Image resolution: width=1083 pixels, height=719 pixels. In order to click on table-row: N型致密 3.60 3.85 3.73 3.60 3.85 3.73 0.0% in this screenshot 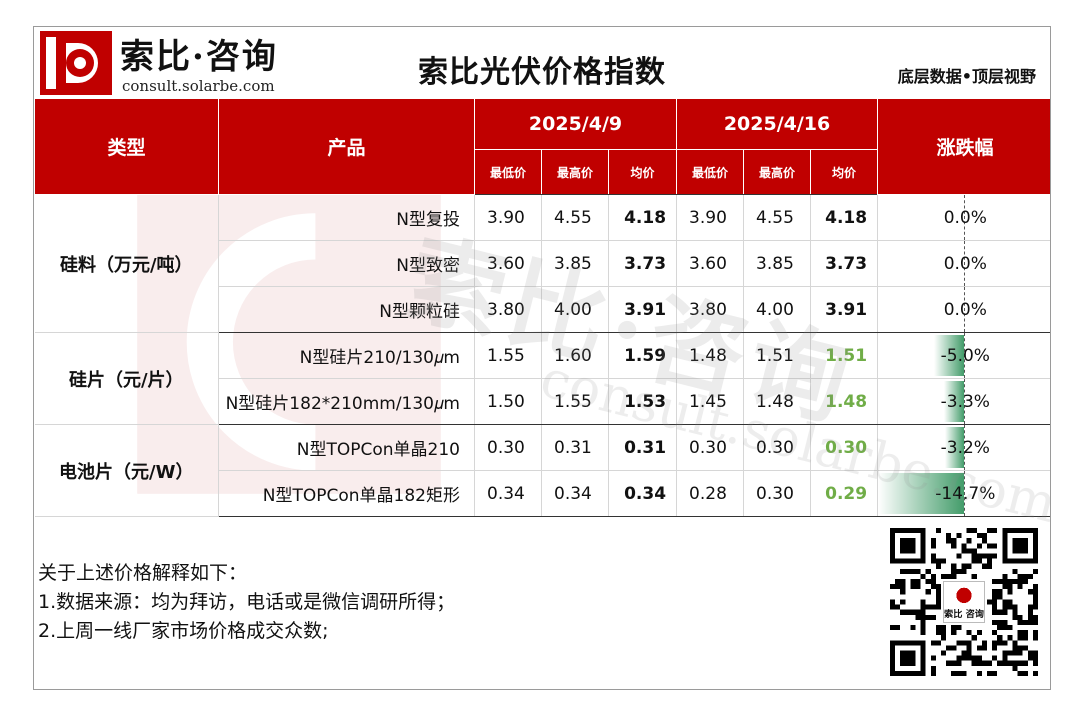, I will do `click(542, 263)`.